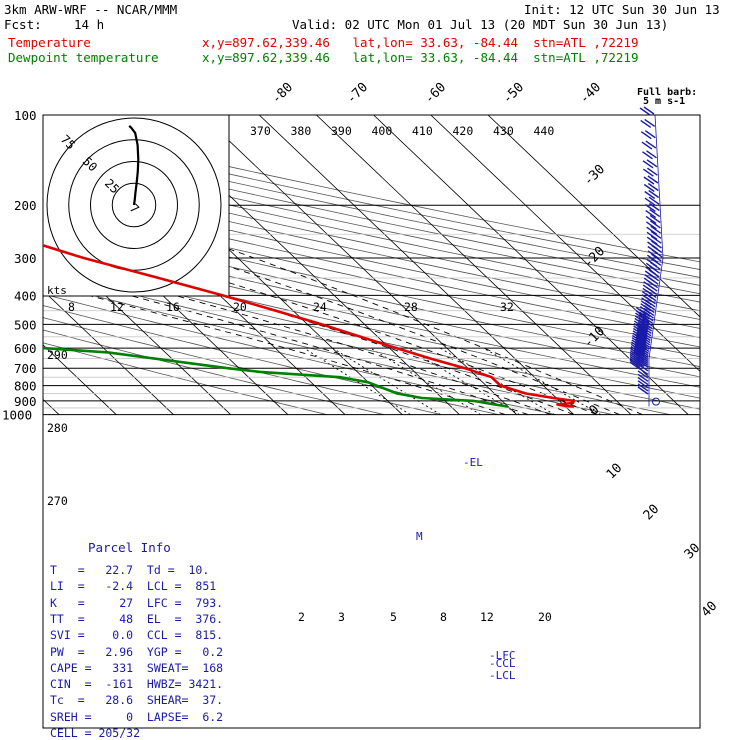  What do you see at coordinates (656, 401) in the screenshot?
I see `calm-wind-circle` at bounding box center [656, 401].